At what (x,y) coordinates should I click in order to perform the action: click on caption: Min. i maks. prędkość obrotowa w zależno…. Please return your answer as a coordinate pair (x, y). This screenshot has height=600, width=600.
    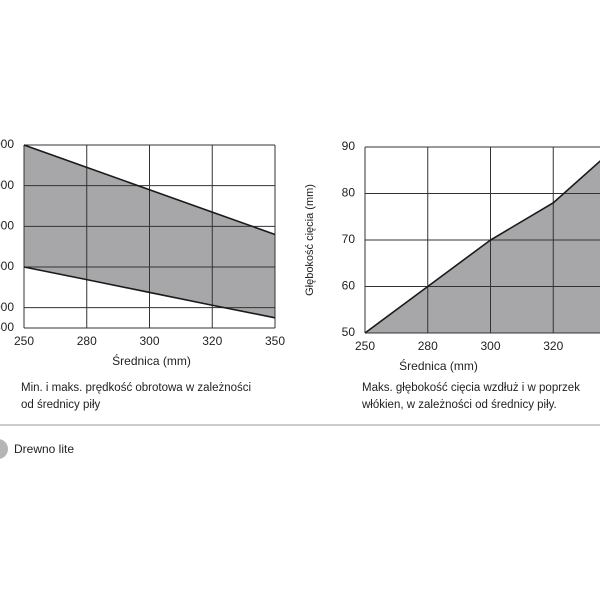
    Looking at the image, I should click on (136, 388).